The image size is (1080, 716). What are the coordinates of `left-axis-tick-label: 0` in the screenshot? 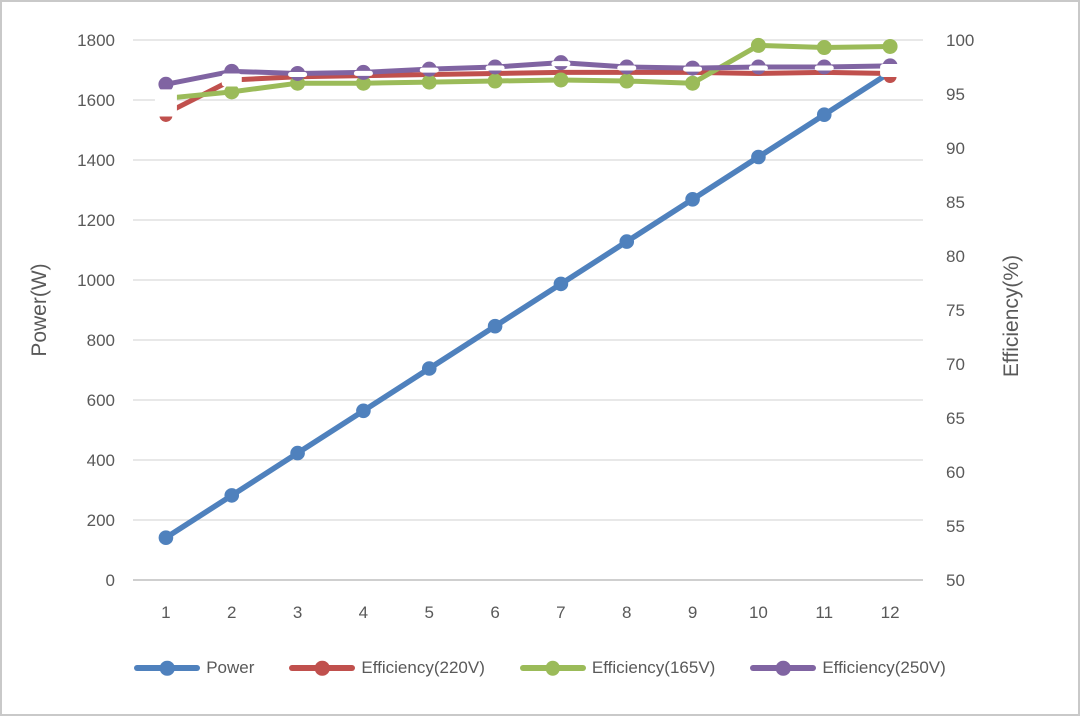 It's located at (110, 580).